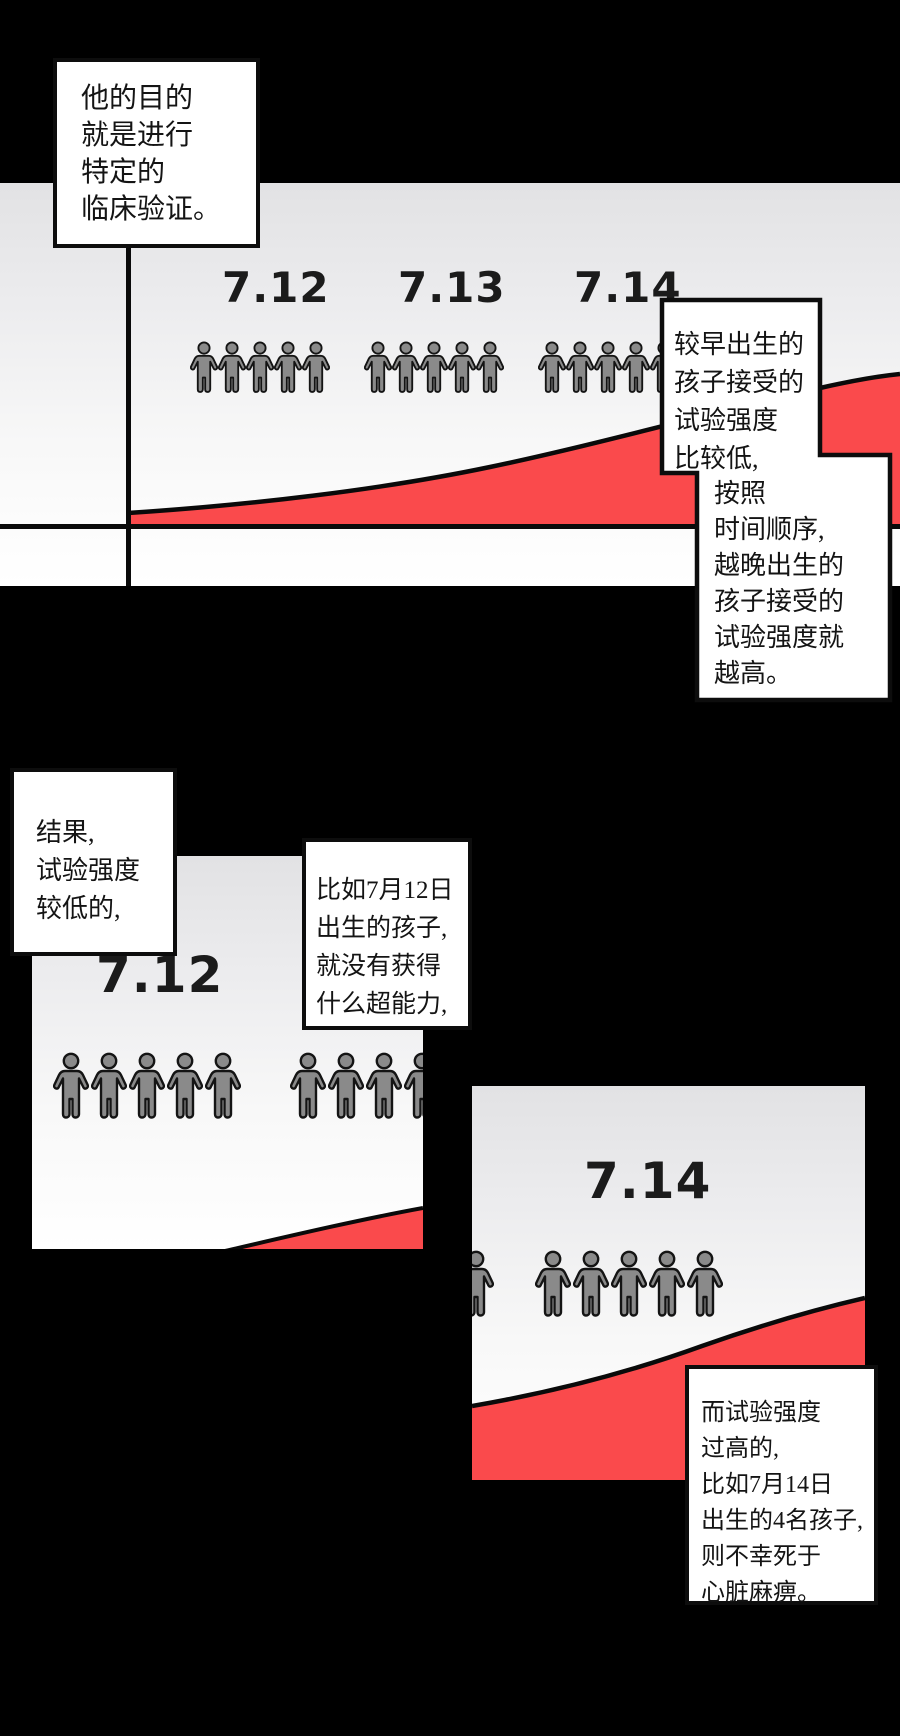  Describe the element at coordinates (782, 1521) in the screenshot. I see `bubble-line: 出生的4名孩子,` at that location.